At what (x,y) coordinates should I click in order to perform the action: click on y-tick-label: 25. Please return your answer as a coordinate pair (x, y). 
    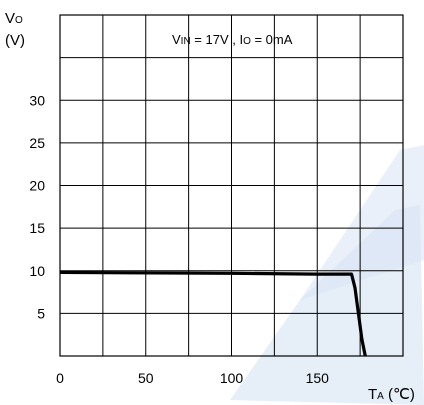
    Looking at the image, I should click on (37, 143).